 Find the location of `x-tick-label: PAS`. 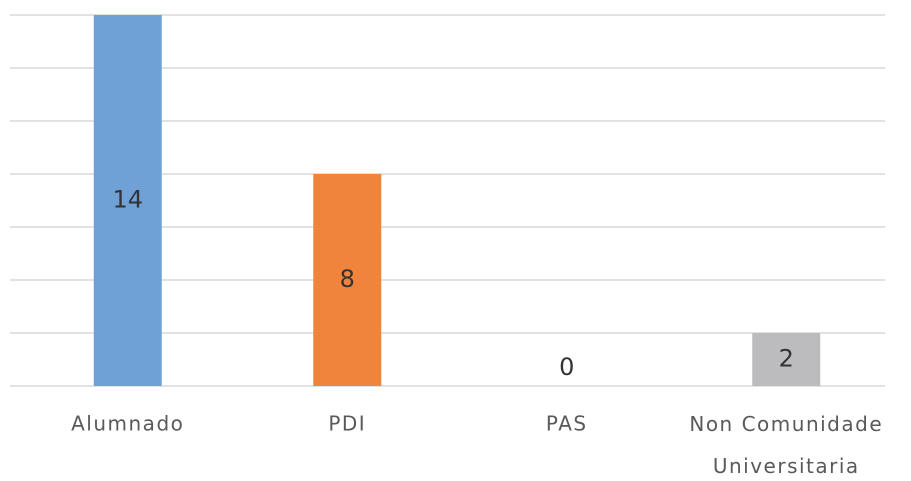

x-tick-label: PAS is located at coordinates (567, 424).